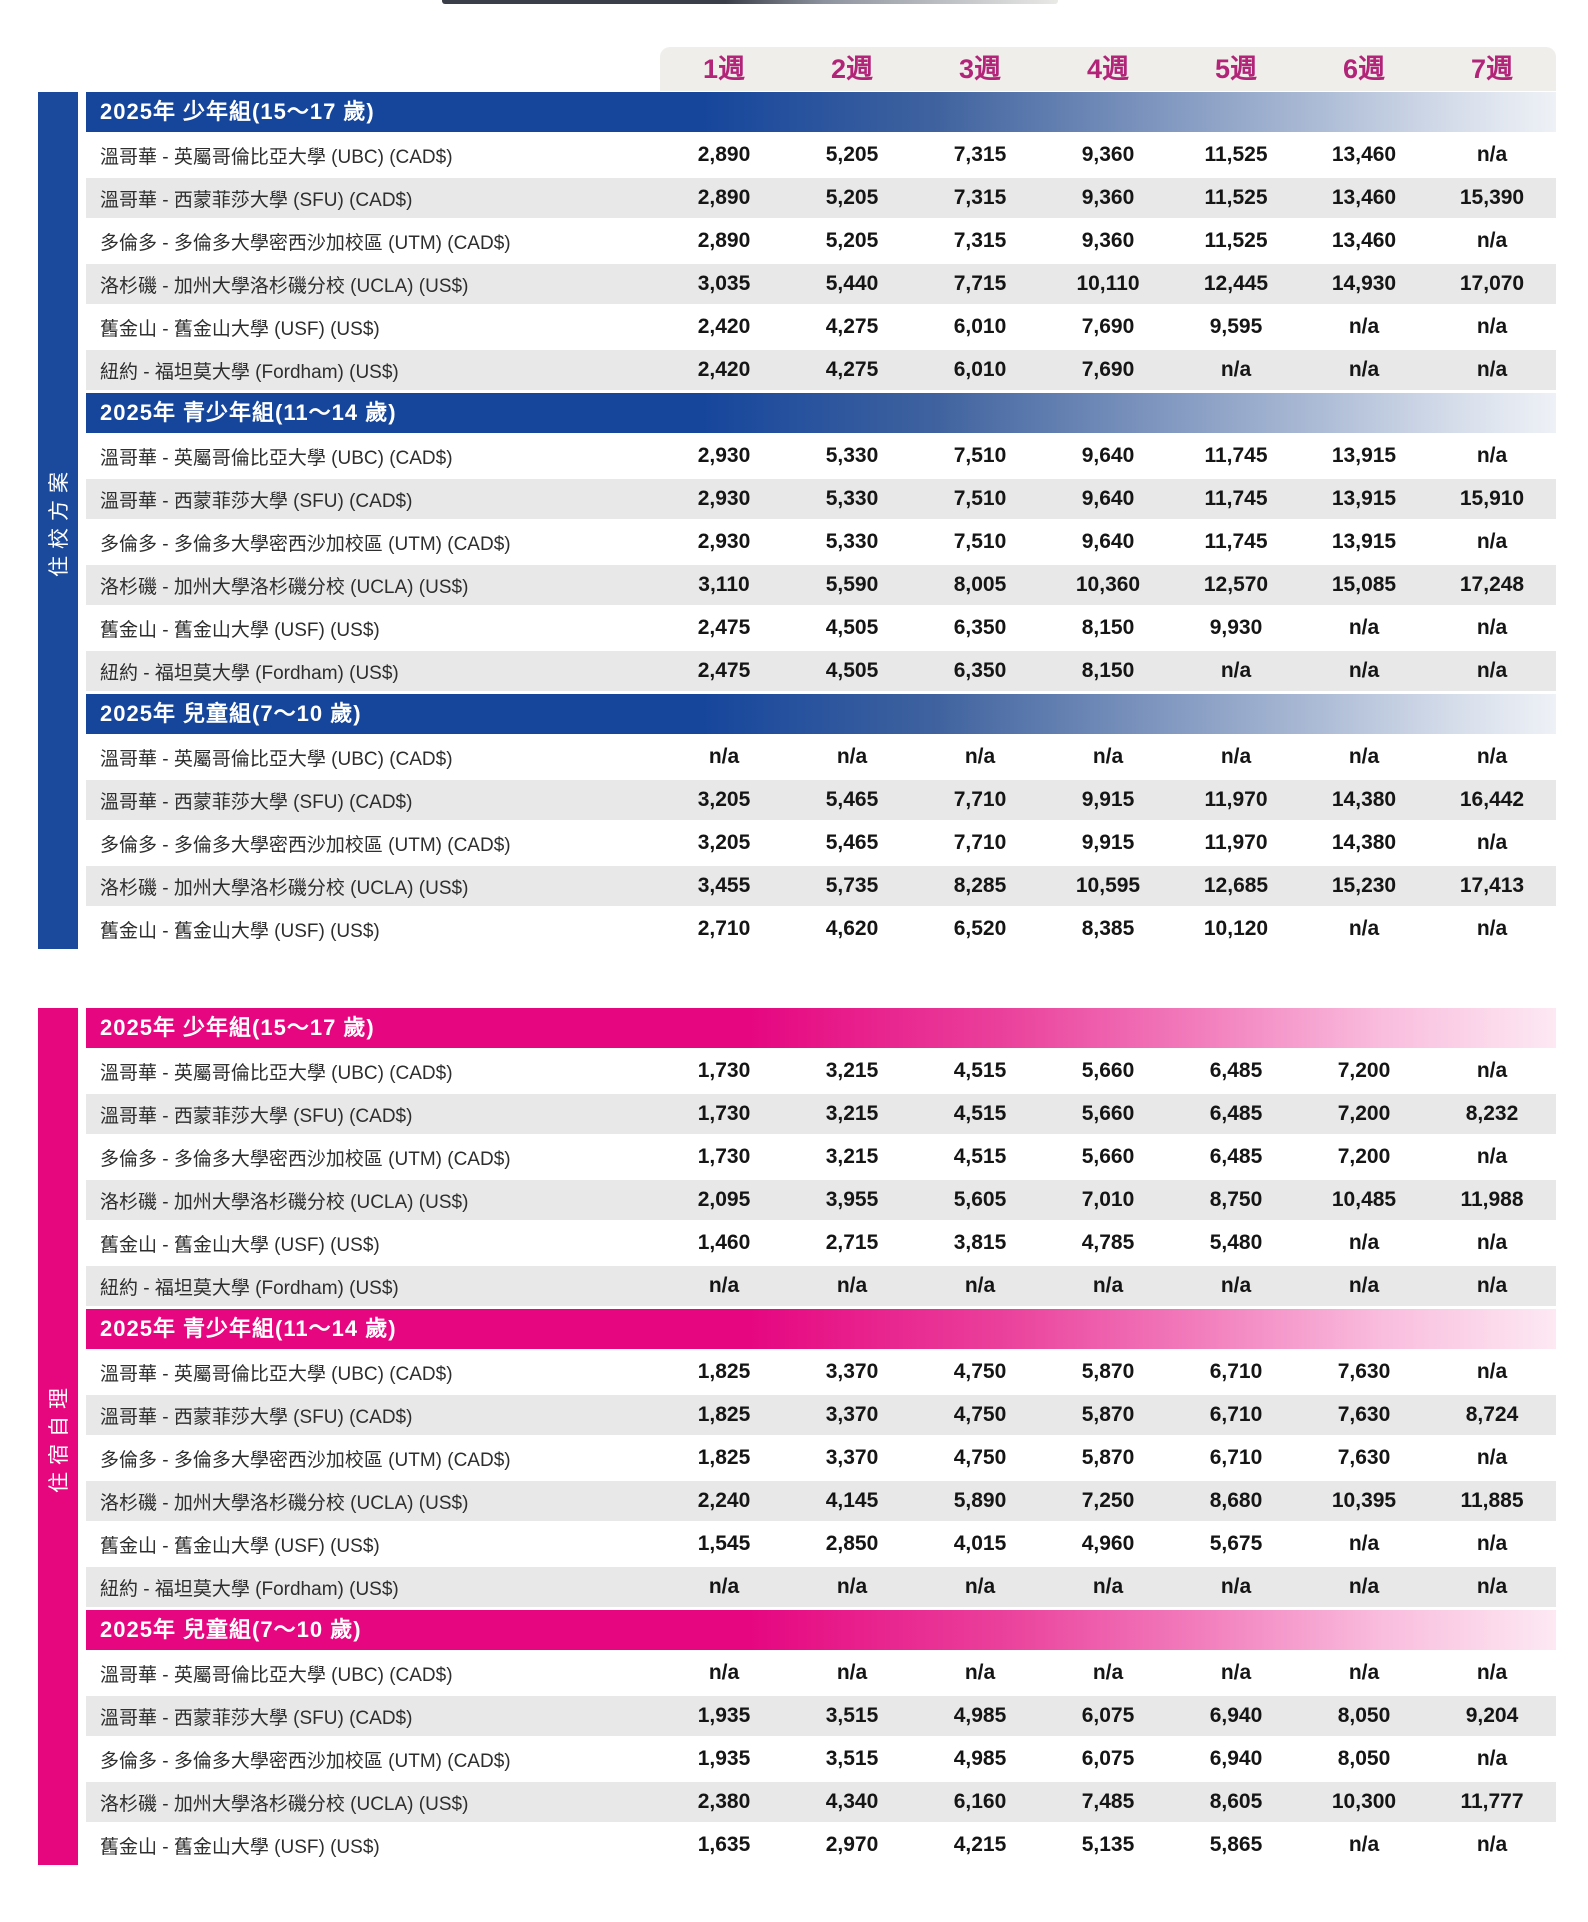  I want to click on price-cell: 8,150, so click(1108, 670).